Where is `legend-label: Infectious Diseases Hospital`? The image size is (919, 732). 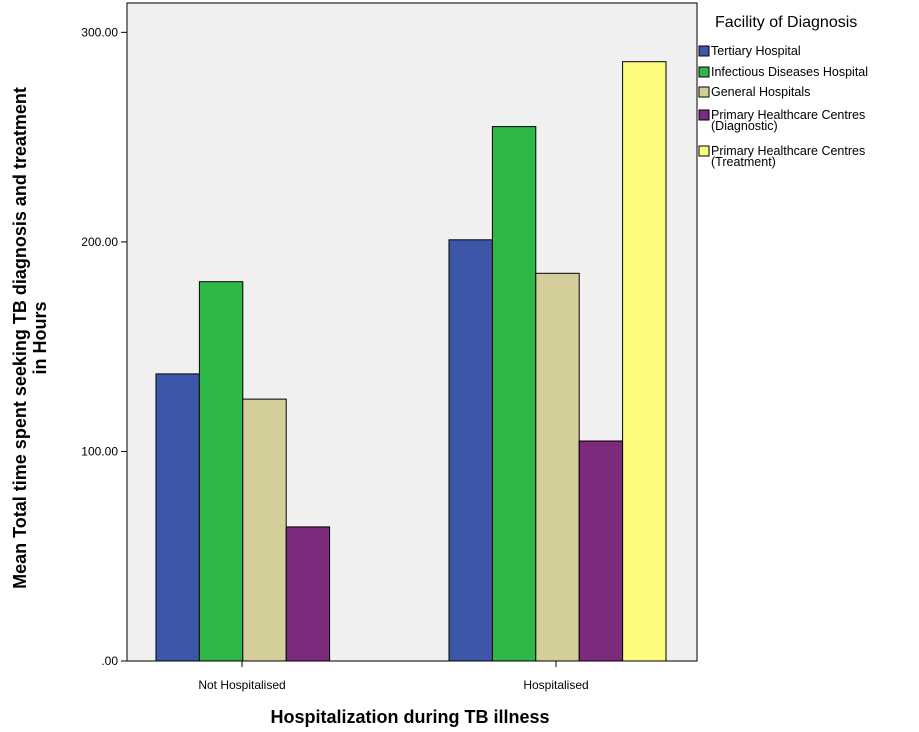
legend-label: Infectious Diseases Hospital is located at coordinates (789, 72).